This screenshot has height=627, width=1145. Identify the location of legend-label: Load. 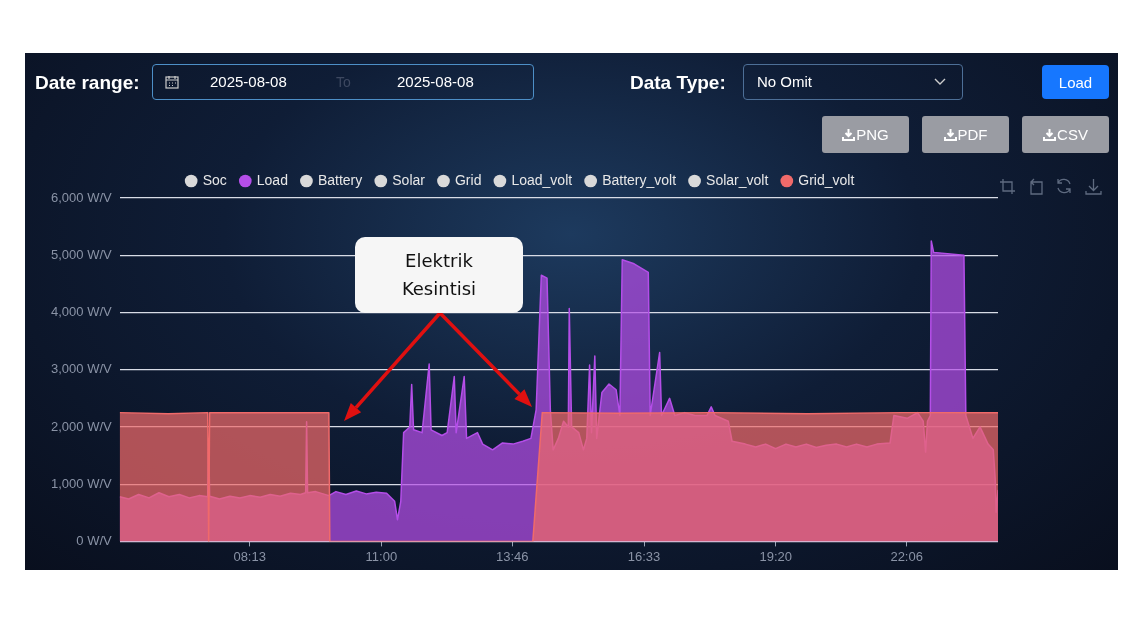
(272, 179).